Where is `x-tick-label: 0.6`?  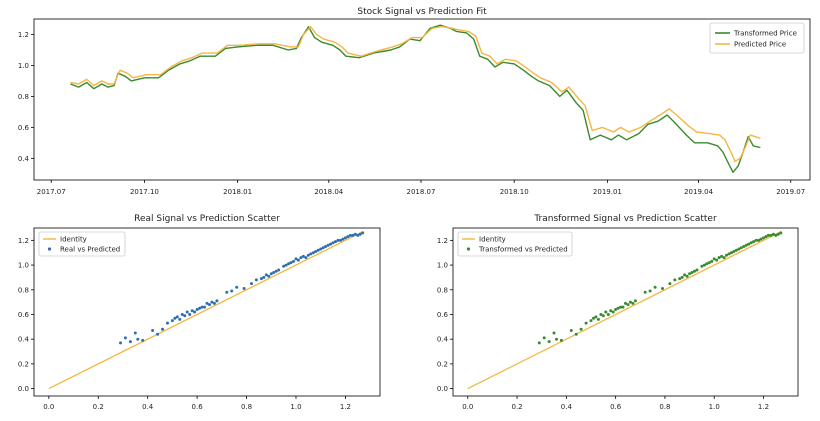 x-tick-label: 0.6 is located at coordinates (616, 407).